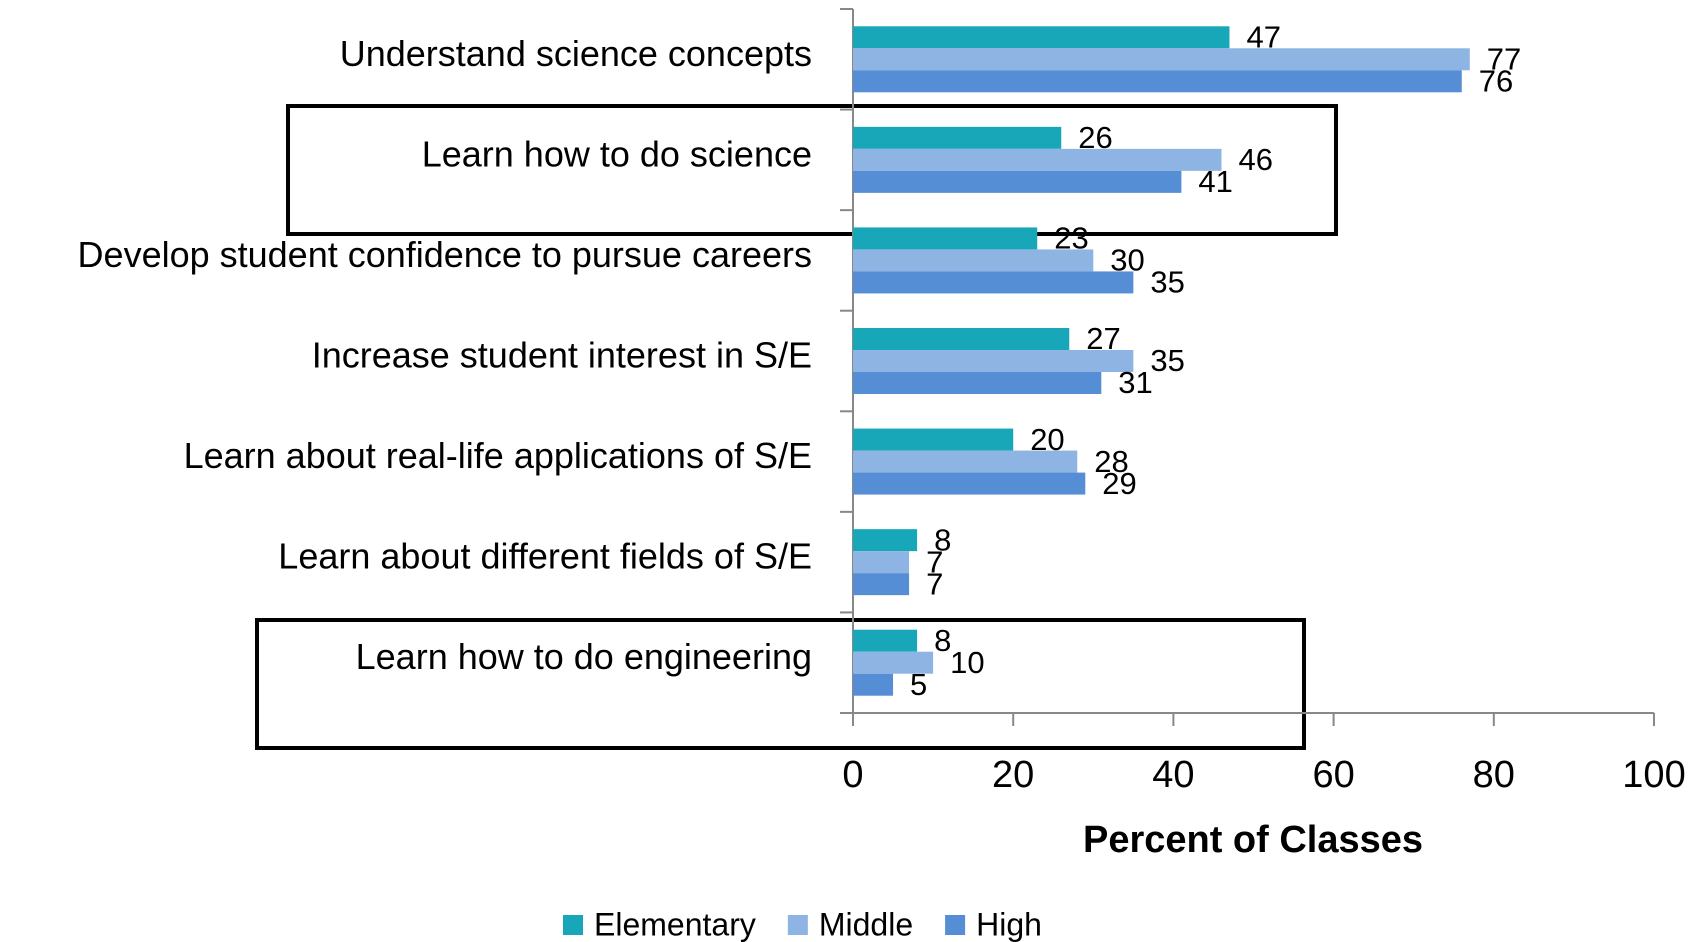 Image resolution: width=1698 pixels, height=942 pixels. What do you see at coordinates (866, 924) in the screenshot?
I see `legend-label: Middle` at bounding box center [866, 924].